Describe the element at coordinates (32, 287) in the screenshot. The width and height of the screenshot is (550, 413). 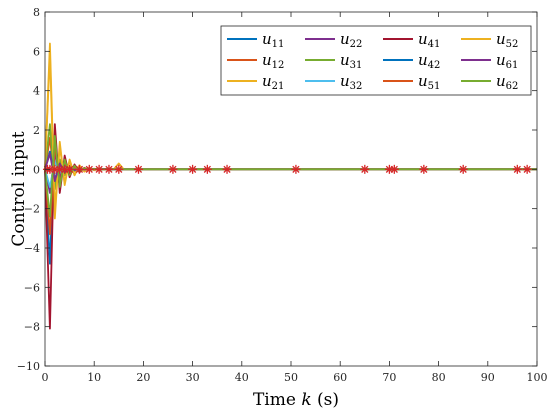
I see `y-tick-label: −6` at that location.